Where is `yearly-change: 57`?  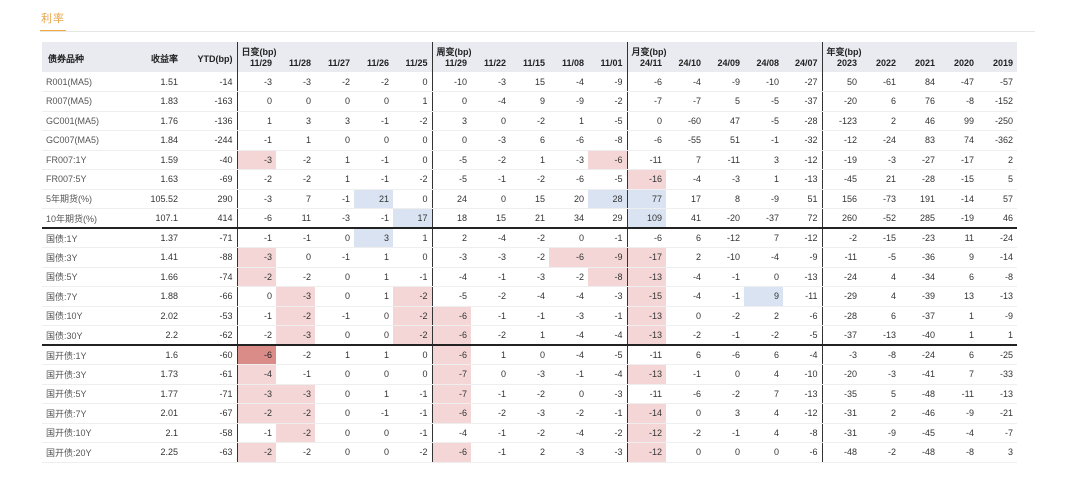 yearly-change: 57 is located at coordinates (997, 199).